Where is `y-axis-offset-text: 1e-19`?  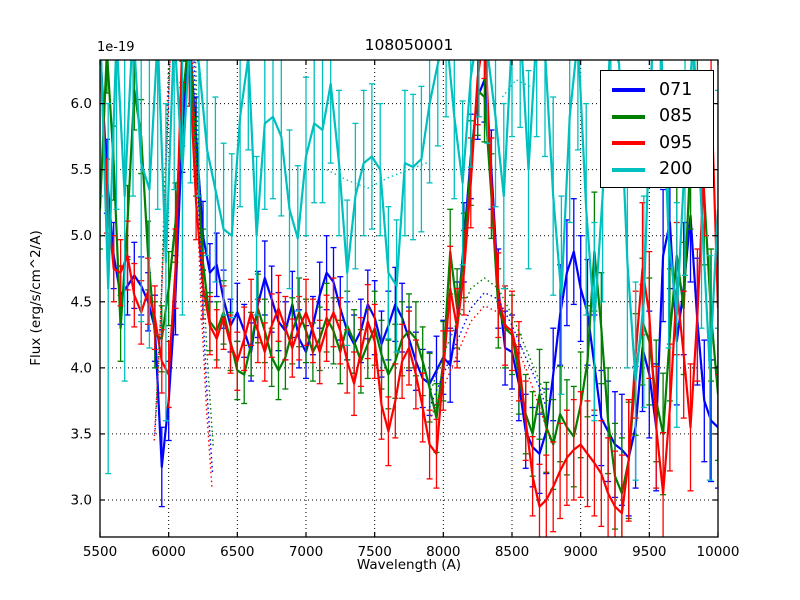
y-axis-offset-text: 1e-19 is located at coordinates (116, 47).